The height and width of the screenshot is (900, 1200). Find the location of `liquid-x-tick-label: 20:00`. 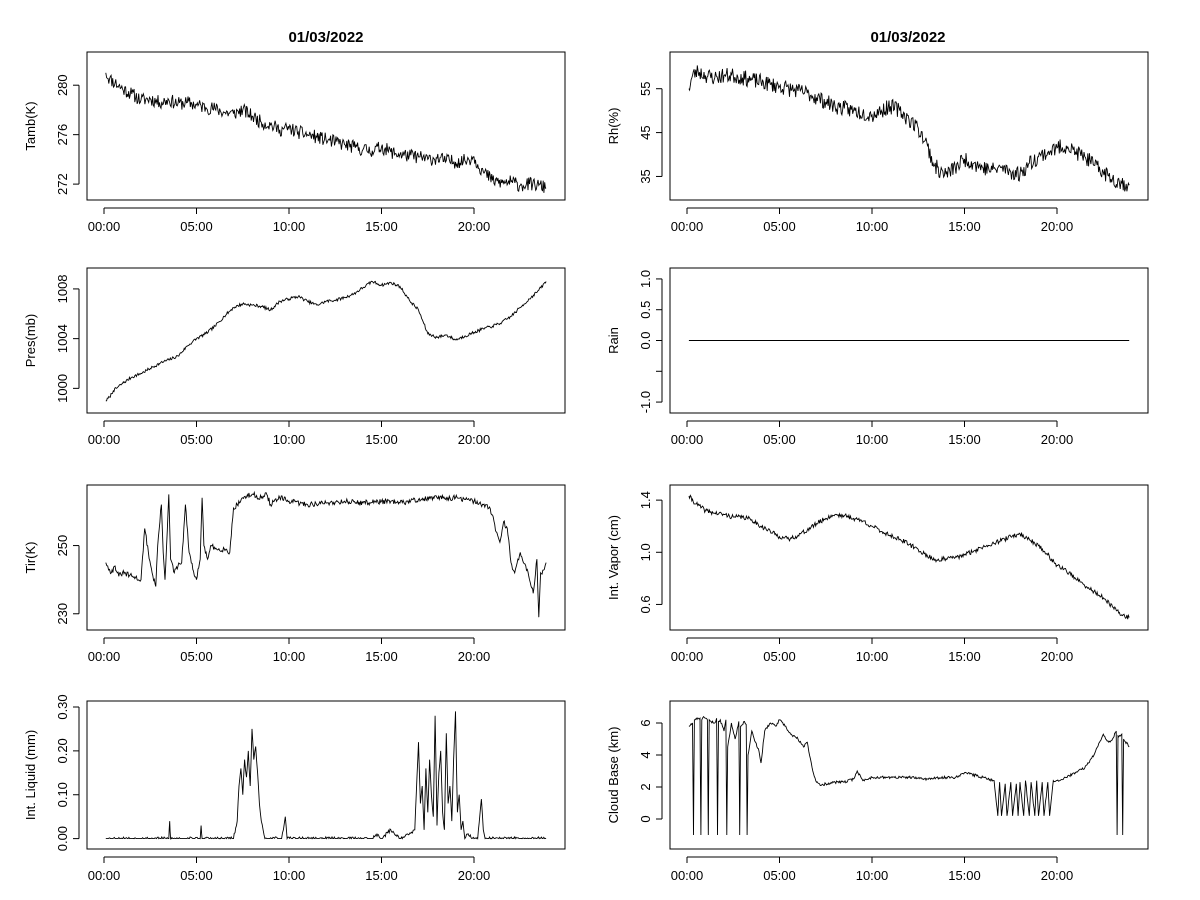

liquid-x-tick-label: 20:00 is located at coordinates (474, 875).